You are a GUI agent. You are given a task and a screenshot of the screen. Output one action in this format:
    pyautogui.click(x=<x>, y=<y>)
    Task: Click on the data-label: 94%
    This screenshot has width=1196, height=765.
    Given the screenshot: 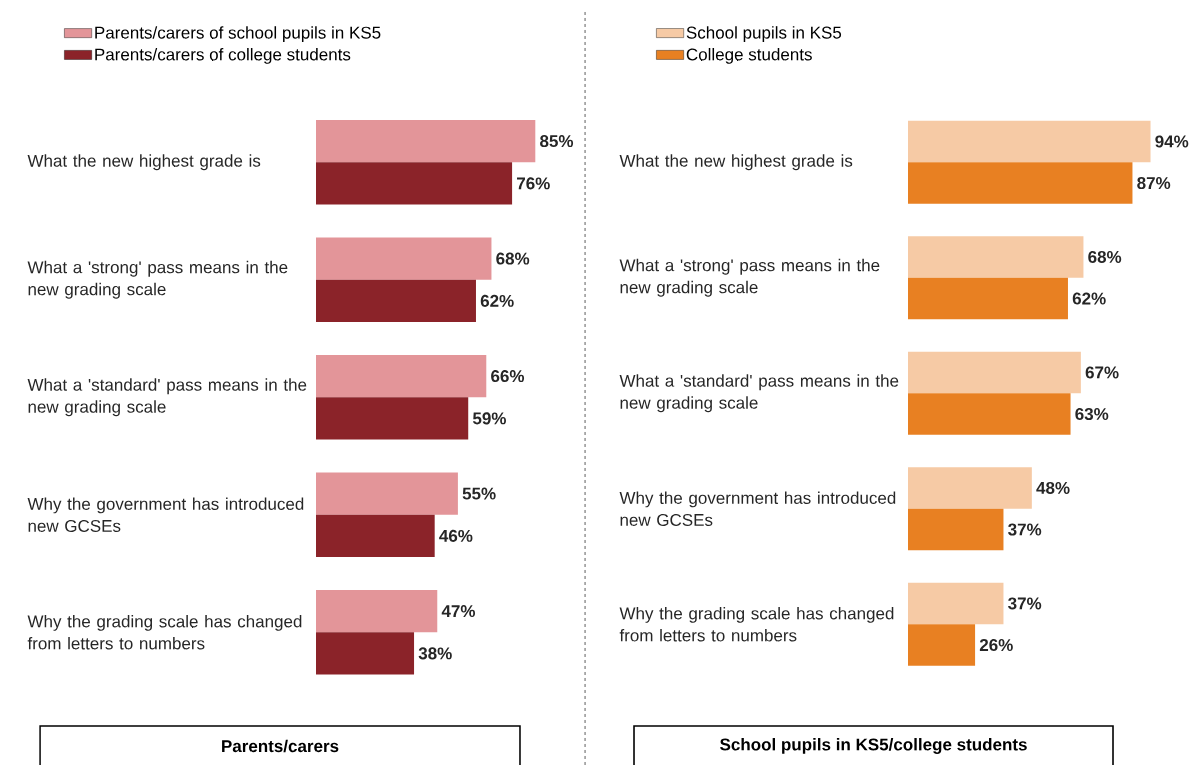 What is the action you would take?
    pyautogui.click(x=1172, y=141)
    